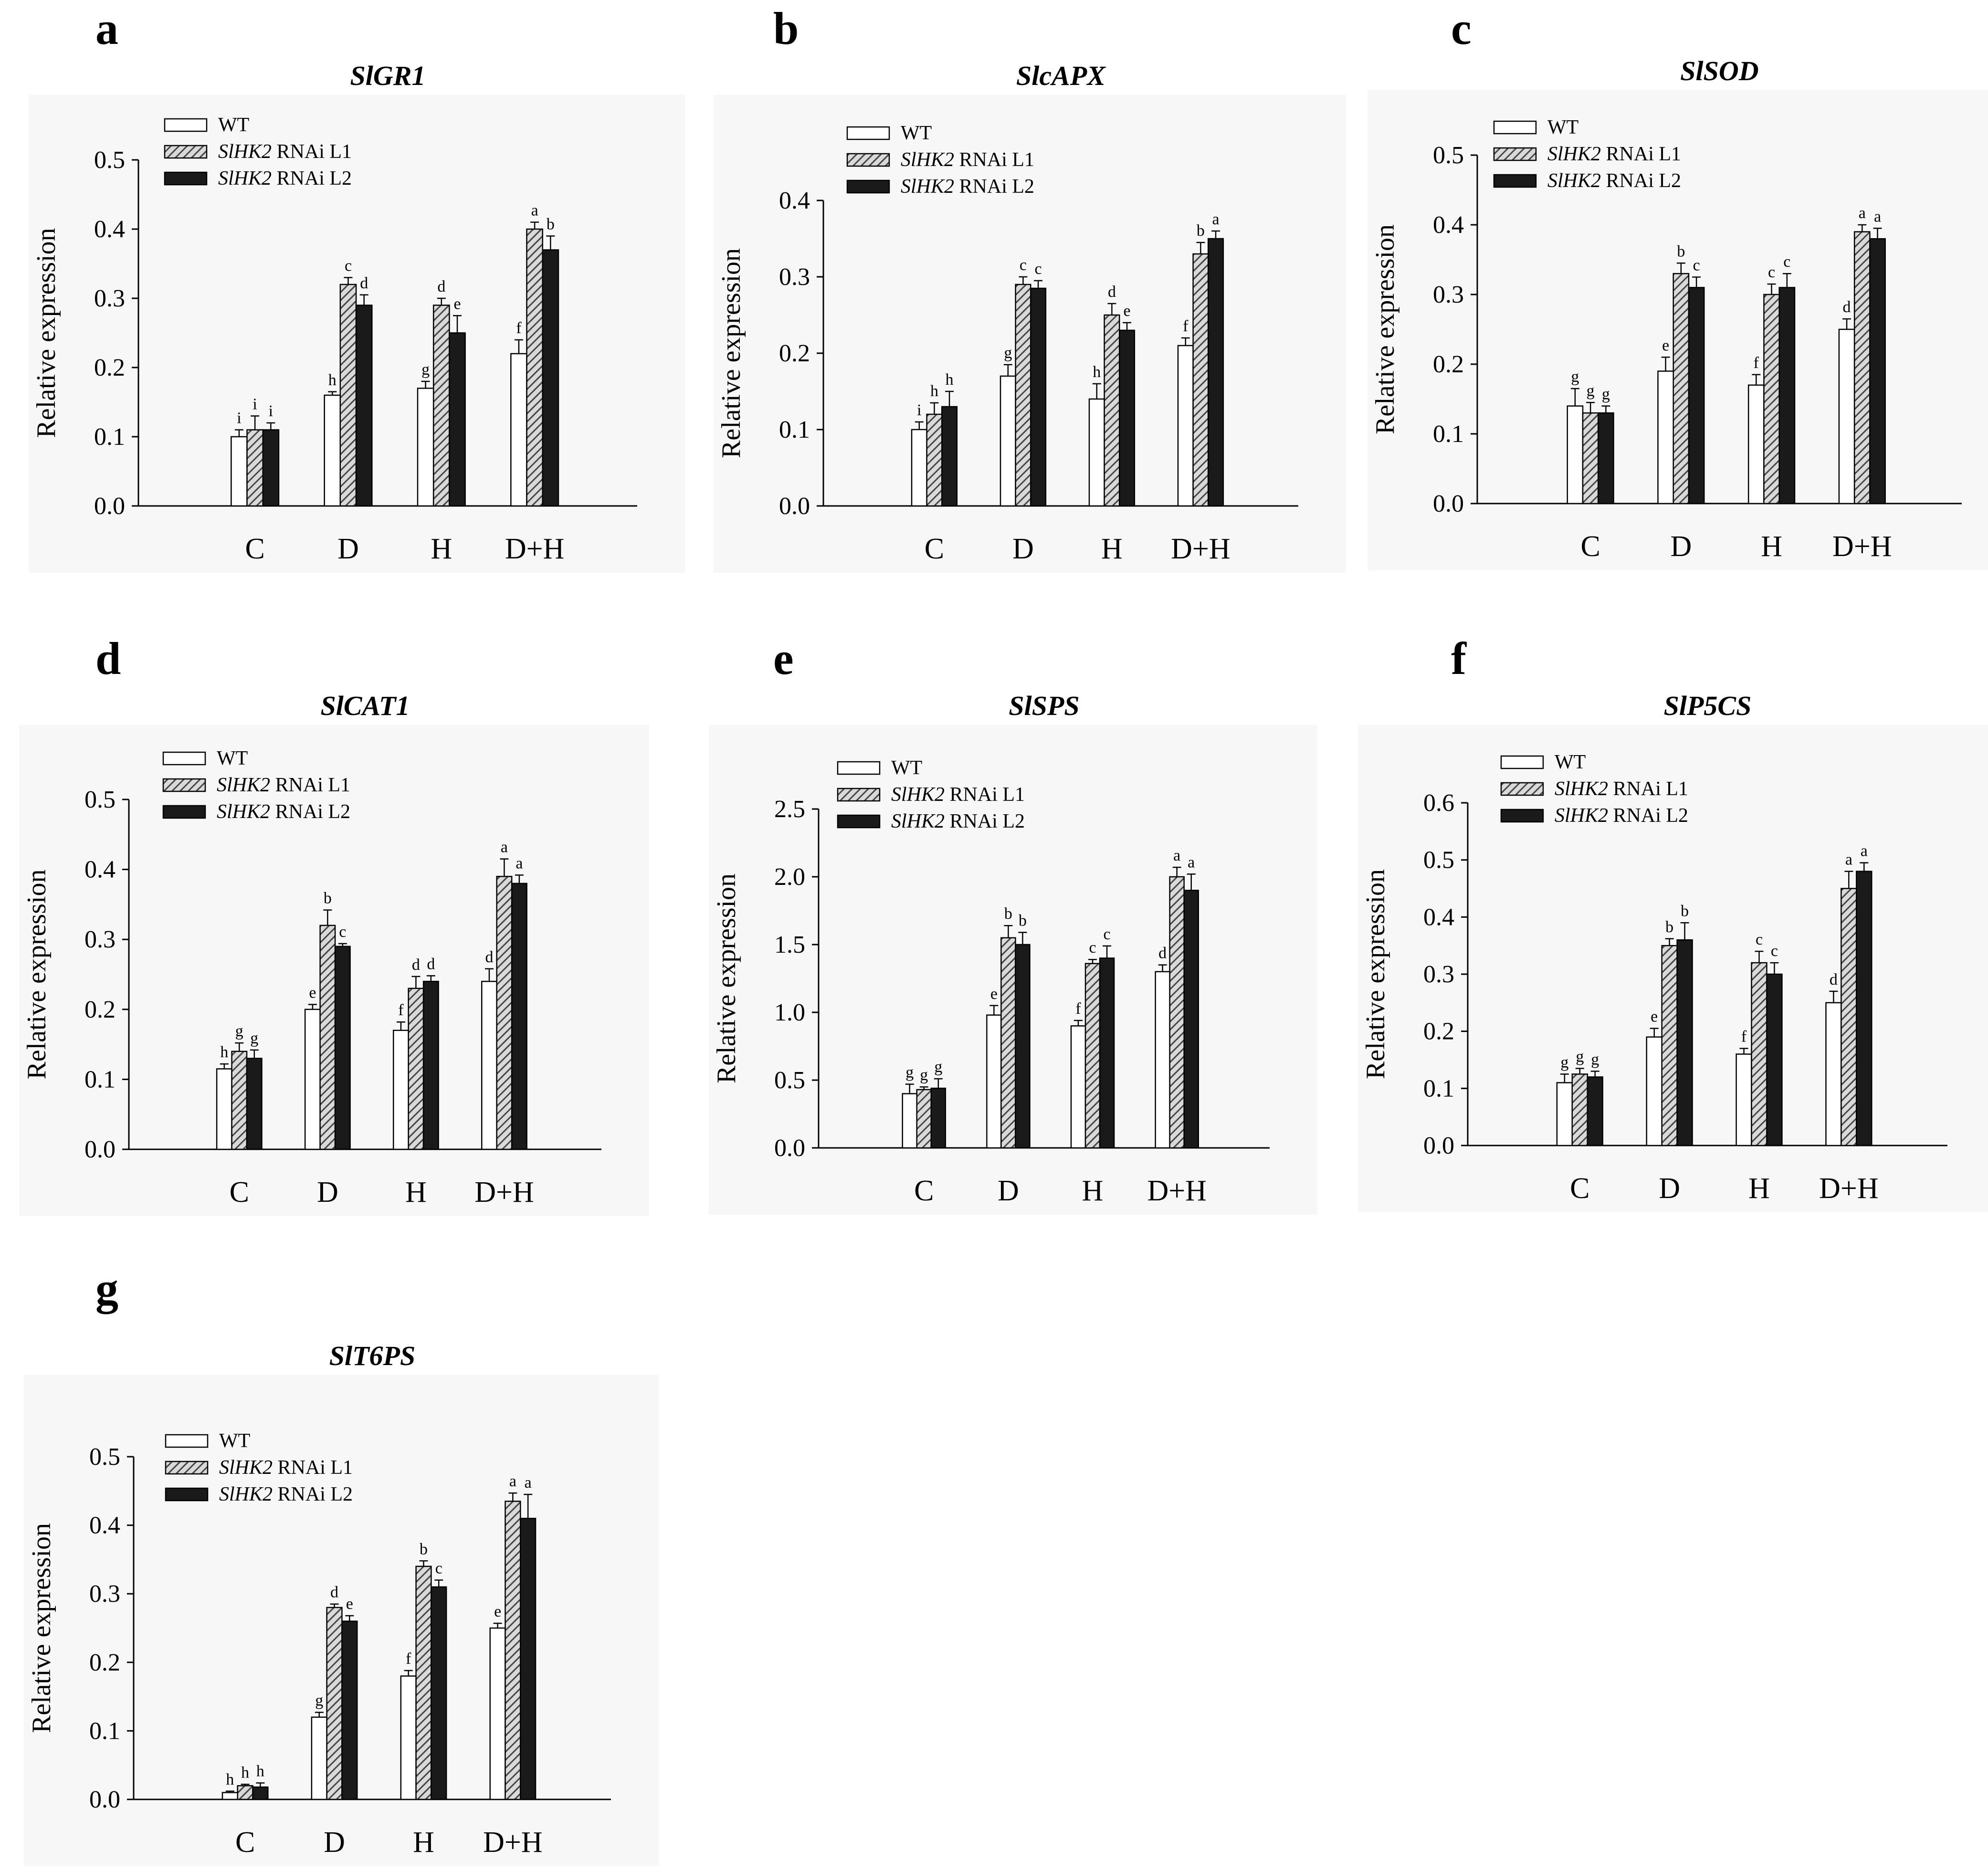 This screenshot has width=1988, height=1871. What do you see at coordinates (1044, 705) in the screenshot?
I see `chart-title: SlSPS` at bounding box center [1044, 705].